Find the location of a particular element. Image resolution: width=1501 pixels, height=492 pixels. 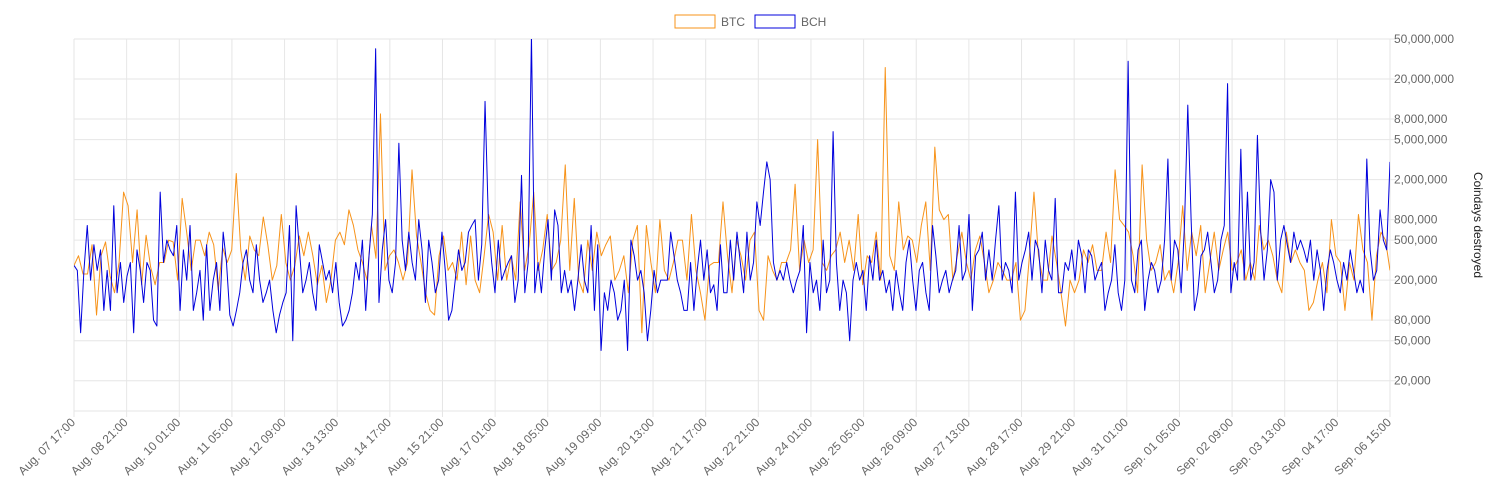

y-tick-label: 200,000 is located at coordinates (1416, 280).